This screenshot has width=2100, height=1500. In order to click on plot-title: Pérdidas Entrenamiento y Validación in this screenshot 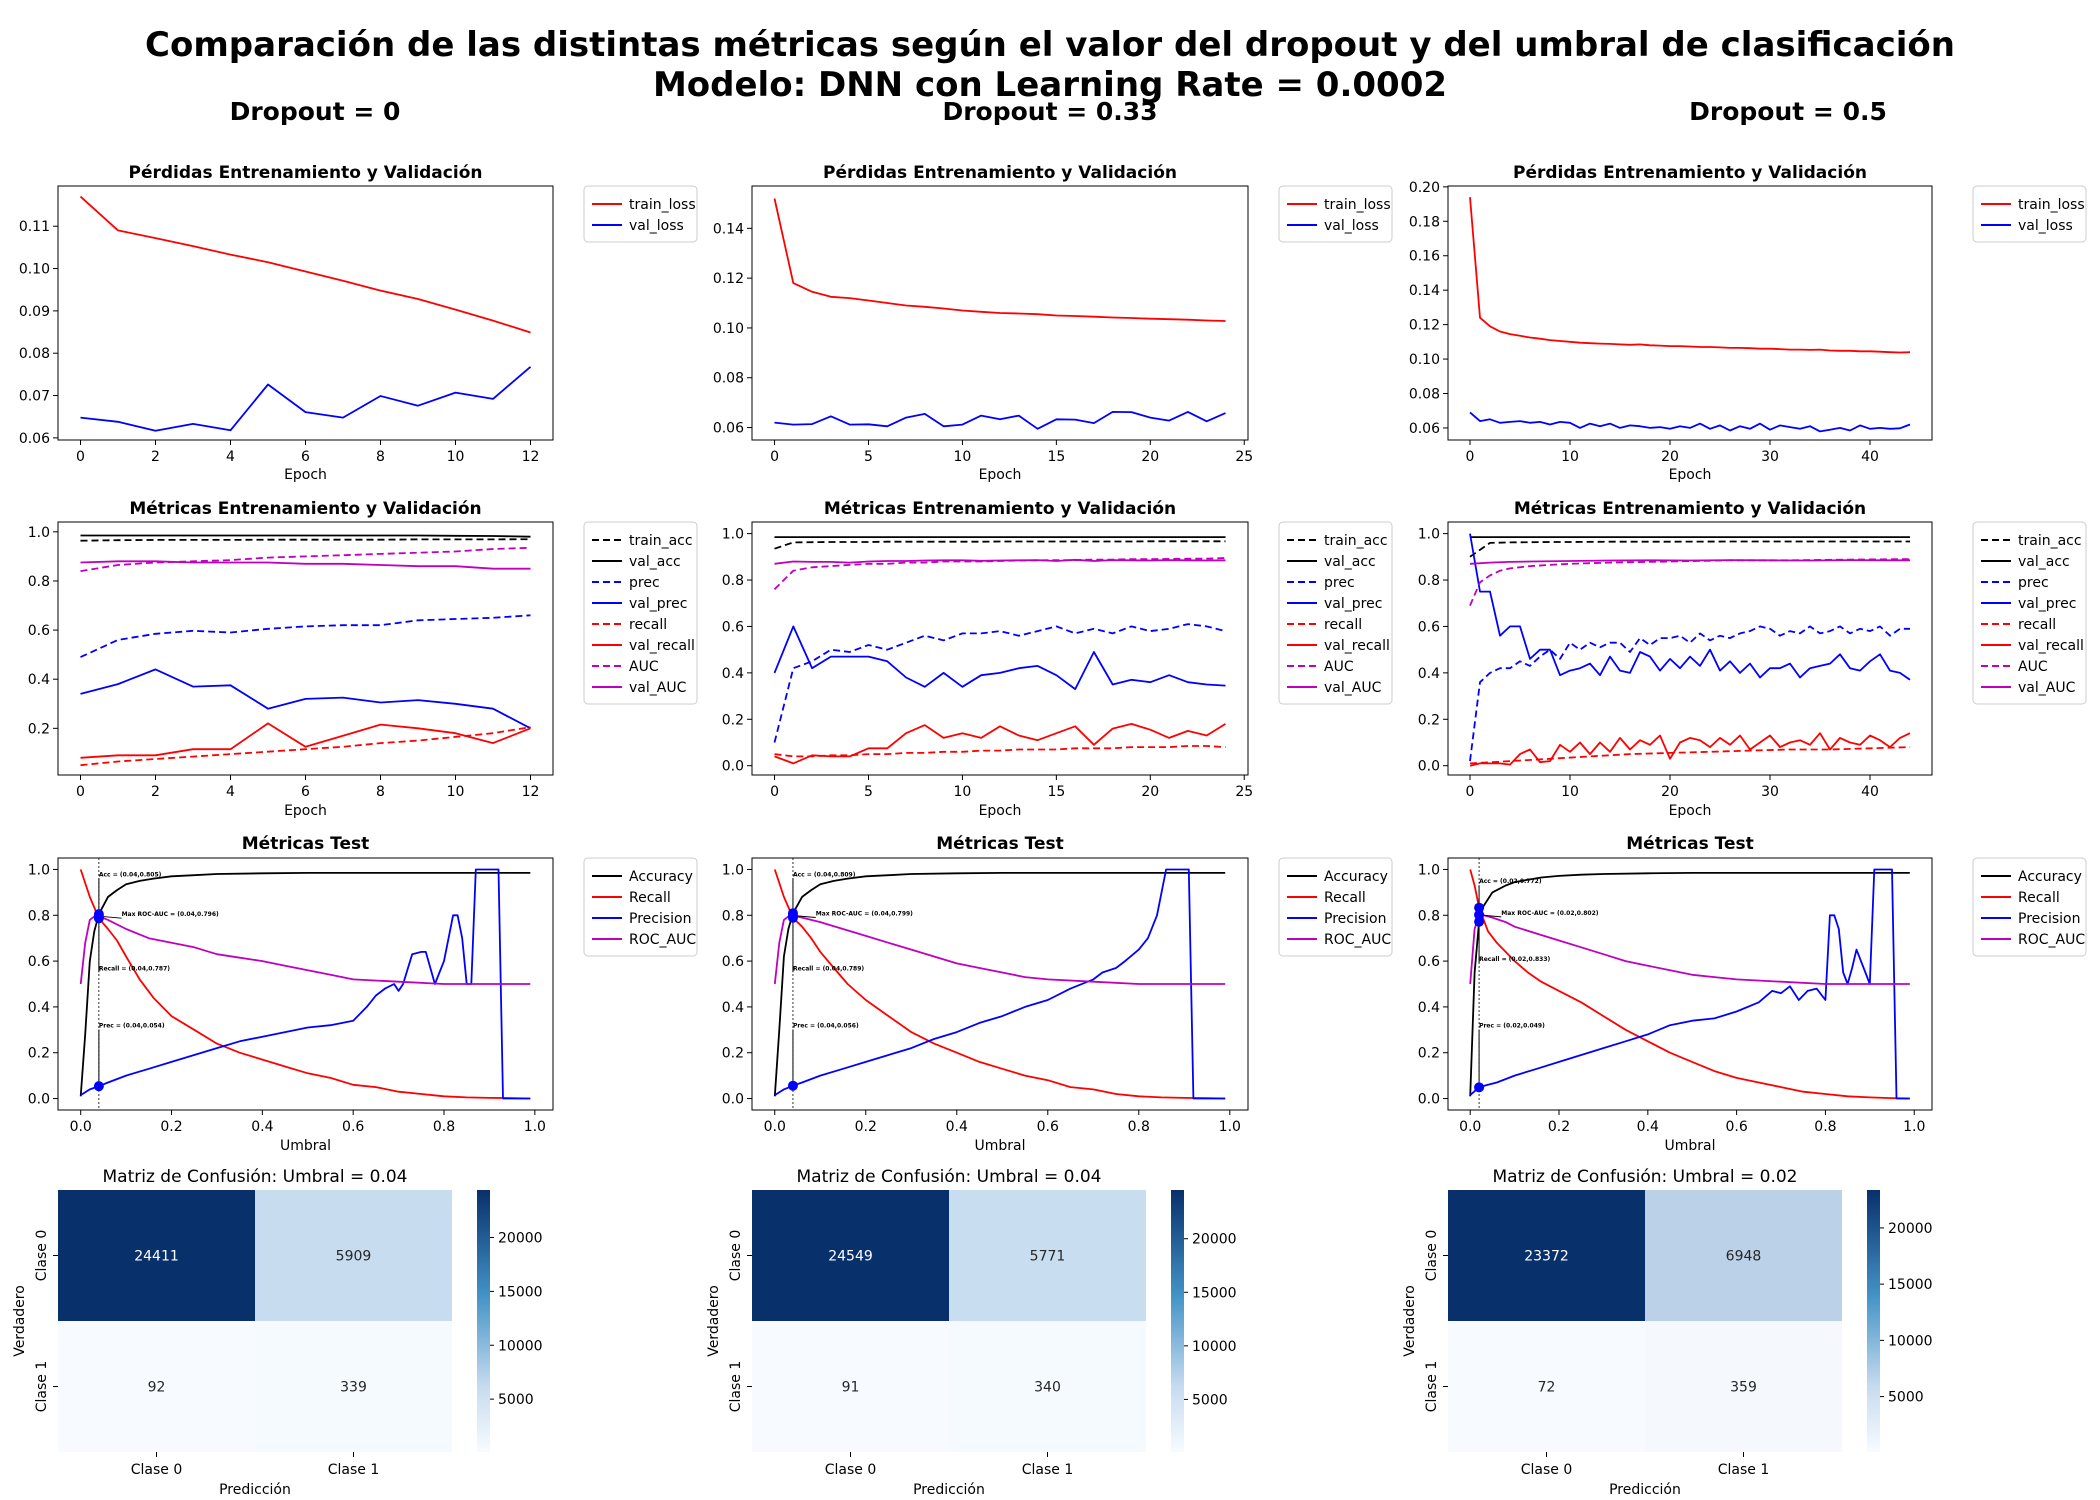, I will do `click(306, 173)`.